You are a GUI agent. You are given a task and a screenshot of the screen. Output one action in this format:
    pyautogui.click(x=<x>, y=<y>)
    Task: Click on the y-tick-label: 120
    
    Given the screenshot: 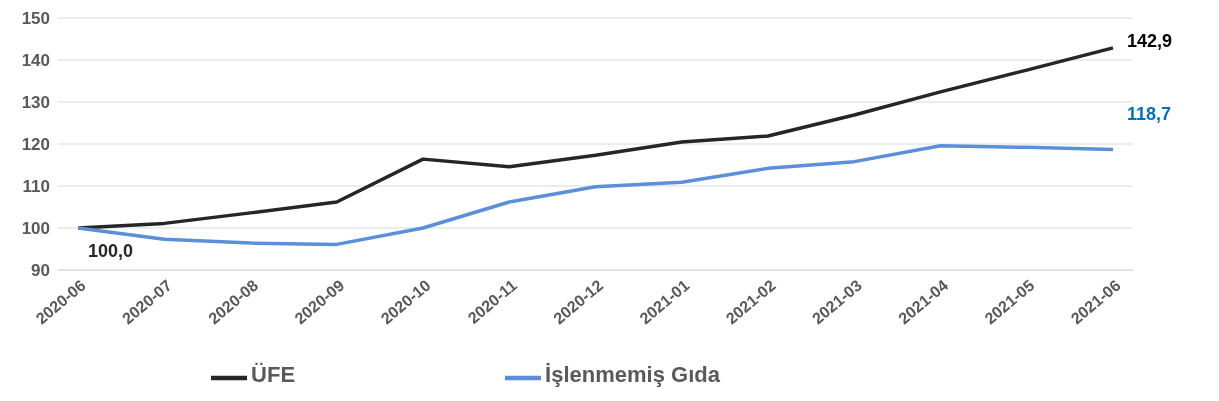 What is the action you would take?
    pyautogui.click(x=35, y=145)
    